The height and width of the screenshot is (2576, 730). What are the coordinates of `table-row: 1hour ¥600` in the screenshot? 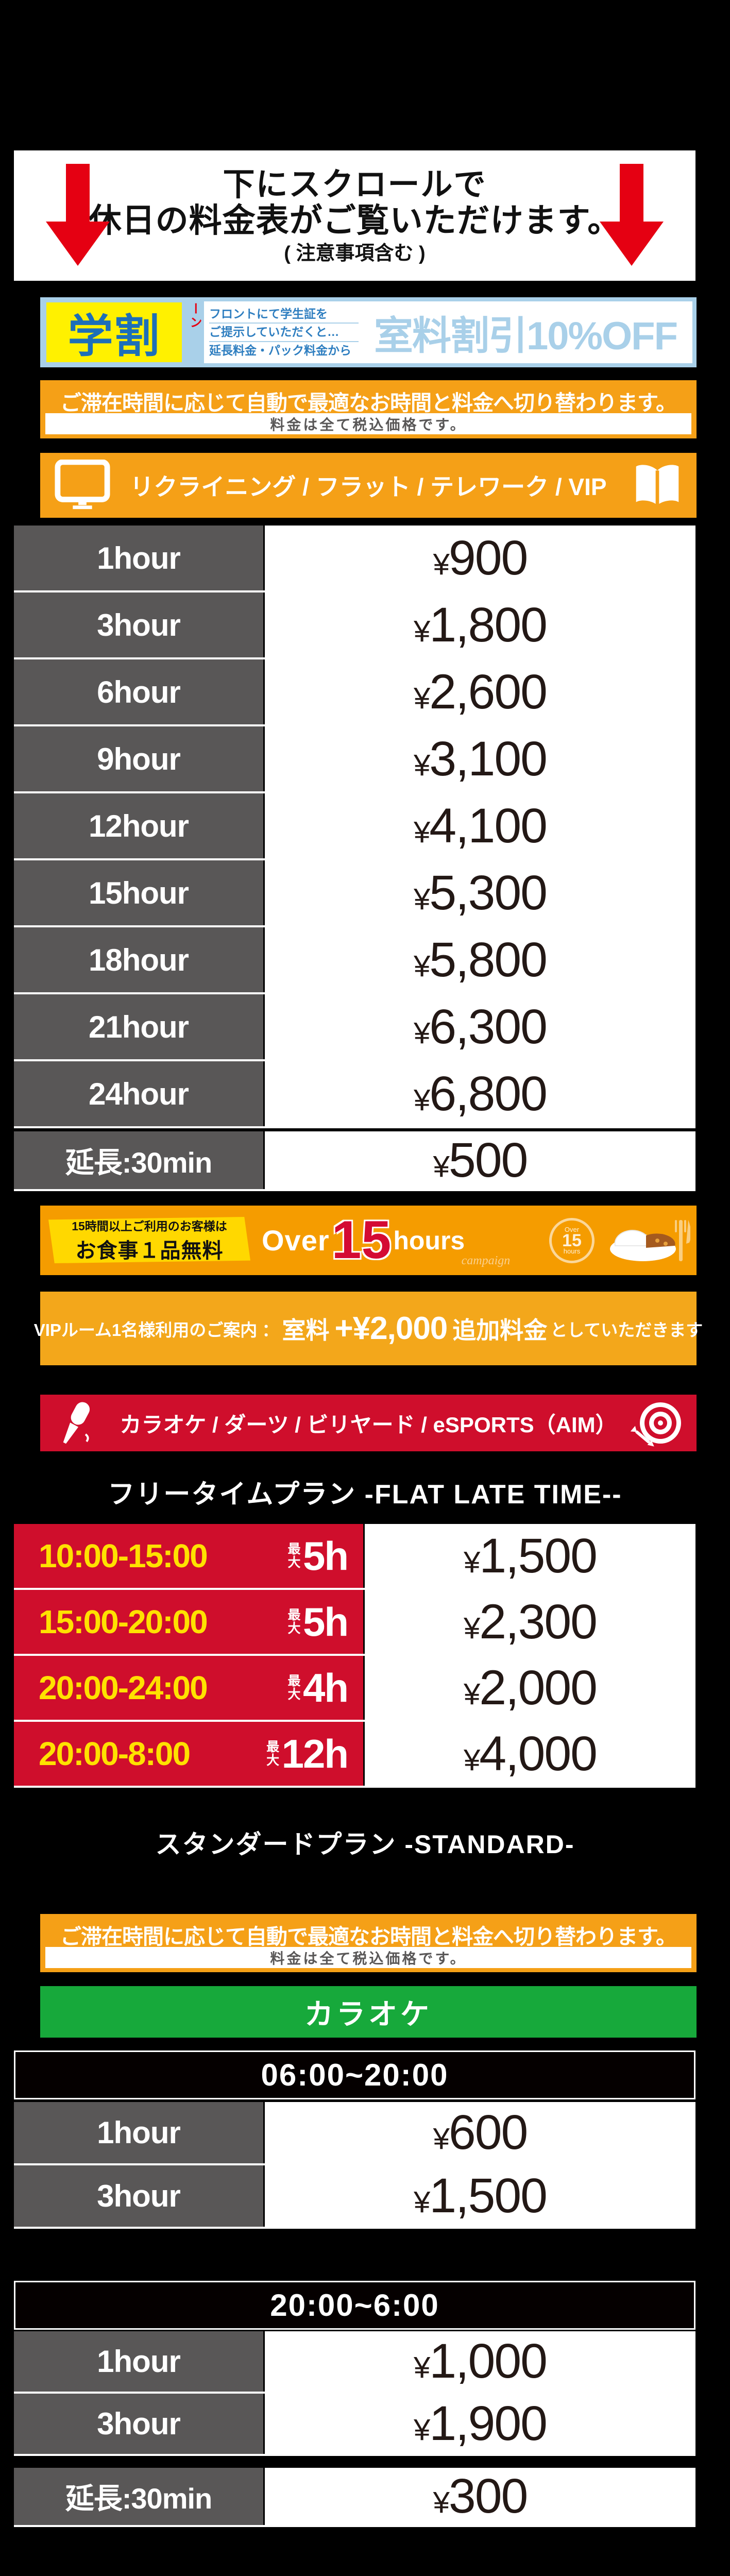 It's located at (354, 2133).